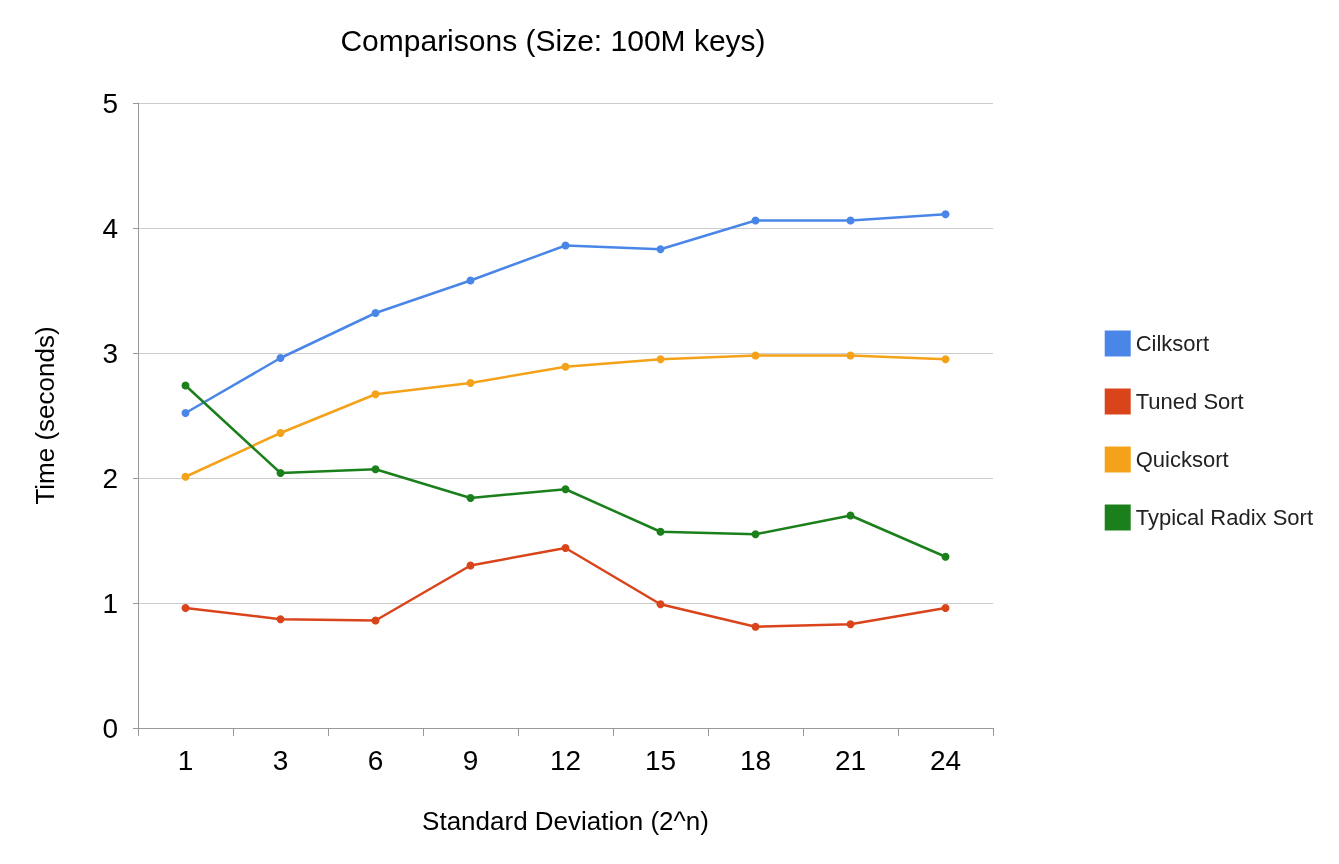 The height and width of the screenshot is (864, 1339). What do you see at coordinates (375, 760) in the screenshot?
I see `x-tick-label: 6` at bounding box center [375, 760].